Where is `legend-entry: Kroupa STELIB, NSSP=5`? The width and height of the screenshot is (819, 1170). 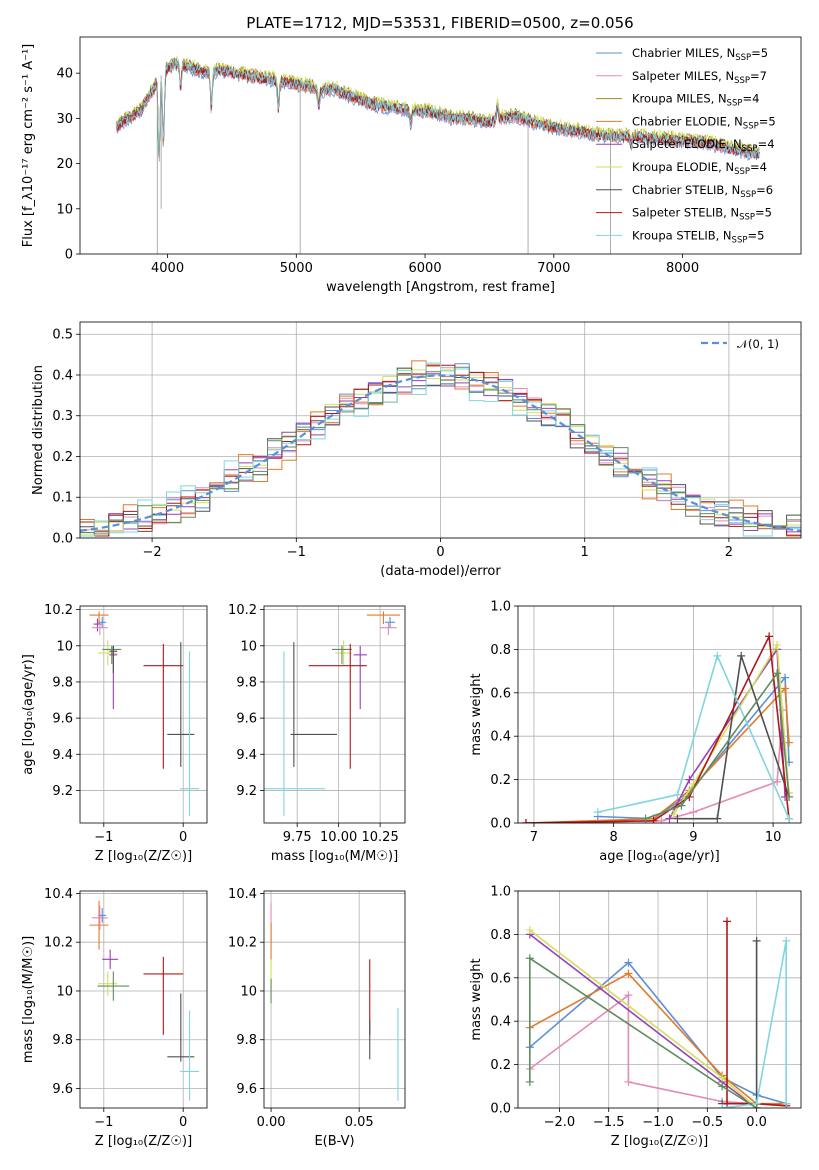
legend-entry: Kroupa STELIB, NSSP=5 is located at coordinates (698, 236).